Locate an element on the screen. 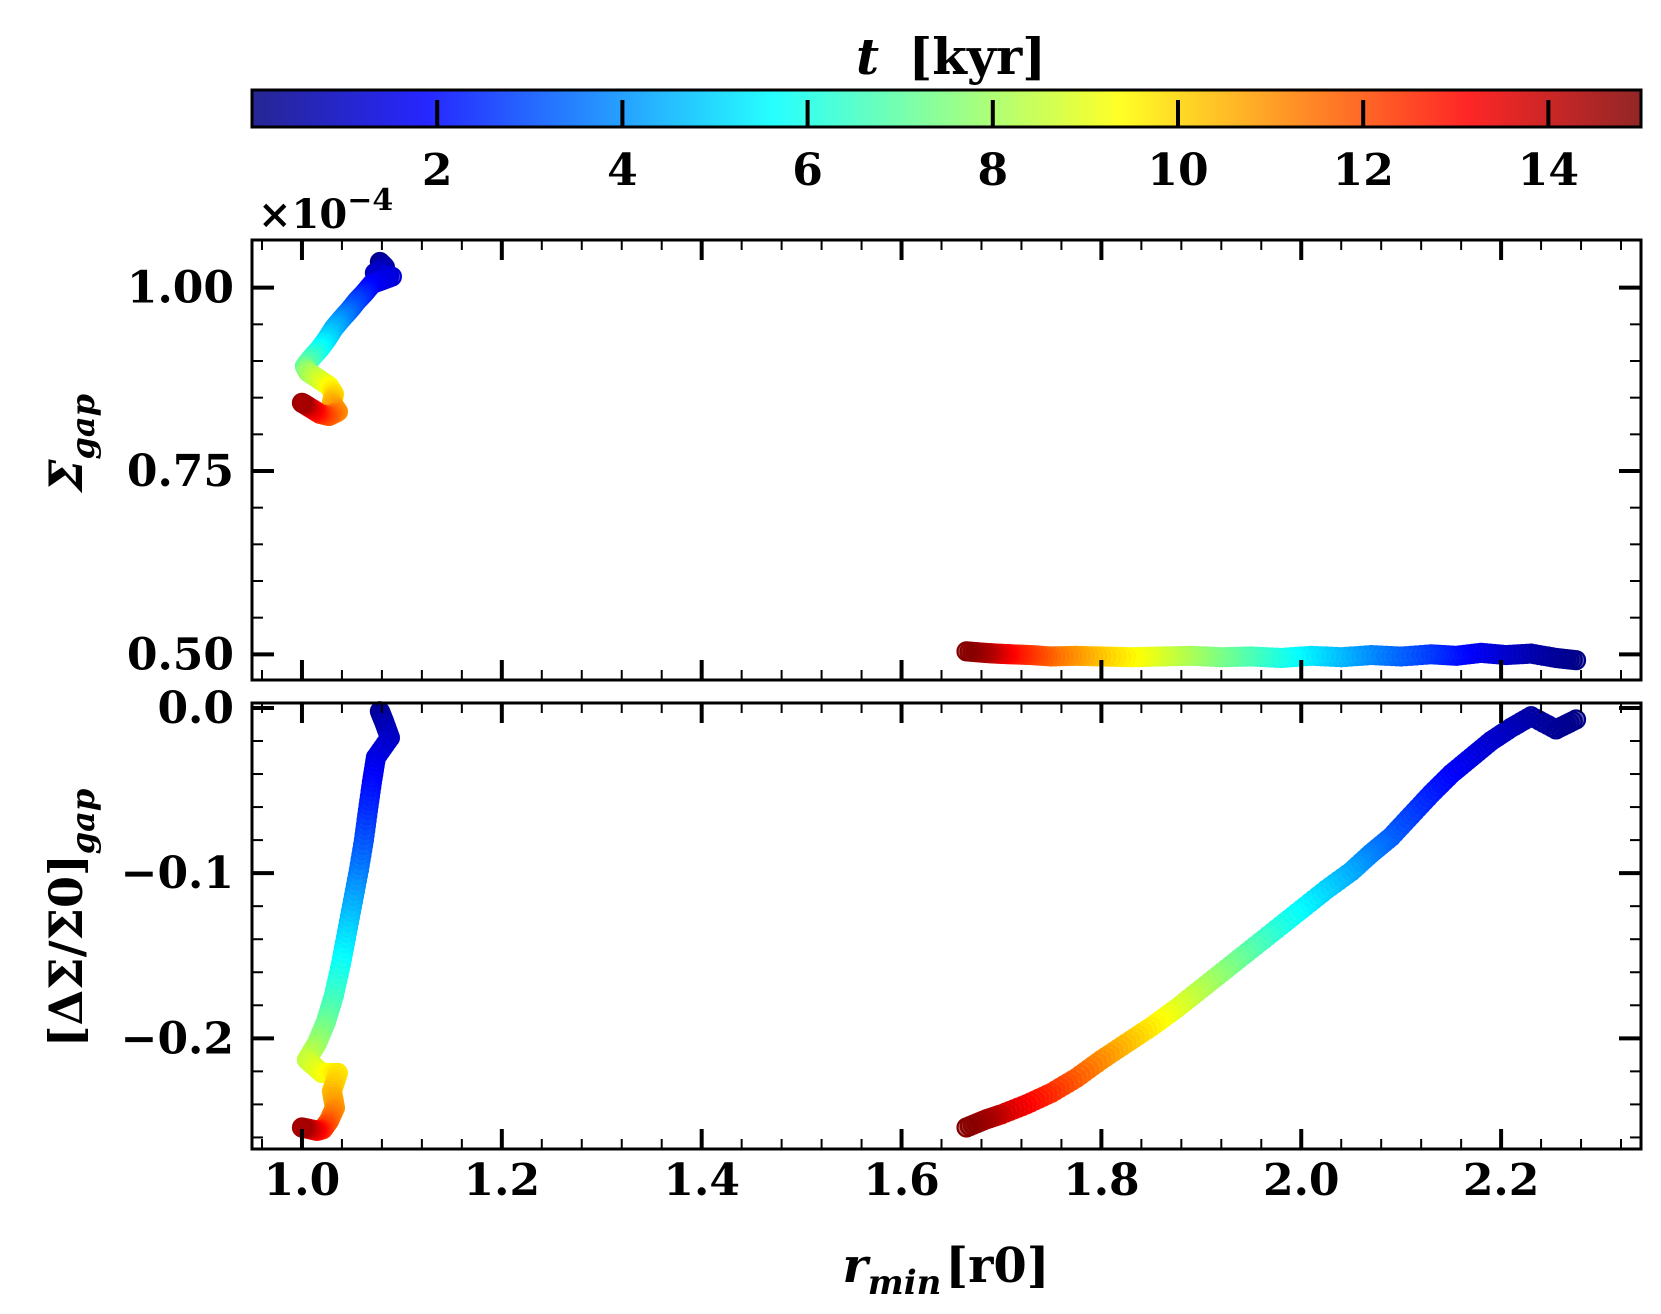 This screenshot has width=1661, height=1314. bottom-ytick-label: −0.1 is located at coordinates (177, 873).